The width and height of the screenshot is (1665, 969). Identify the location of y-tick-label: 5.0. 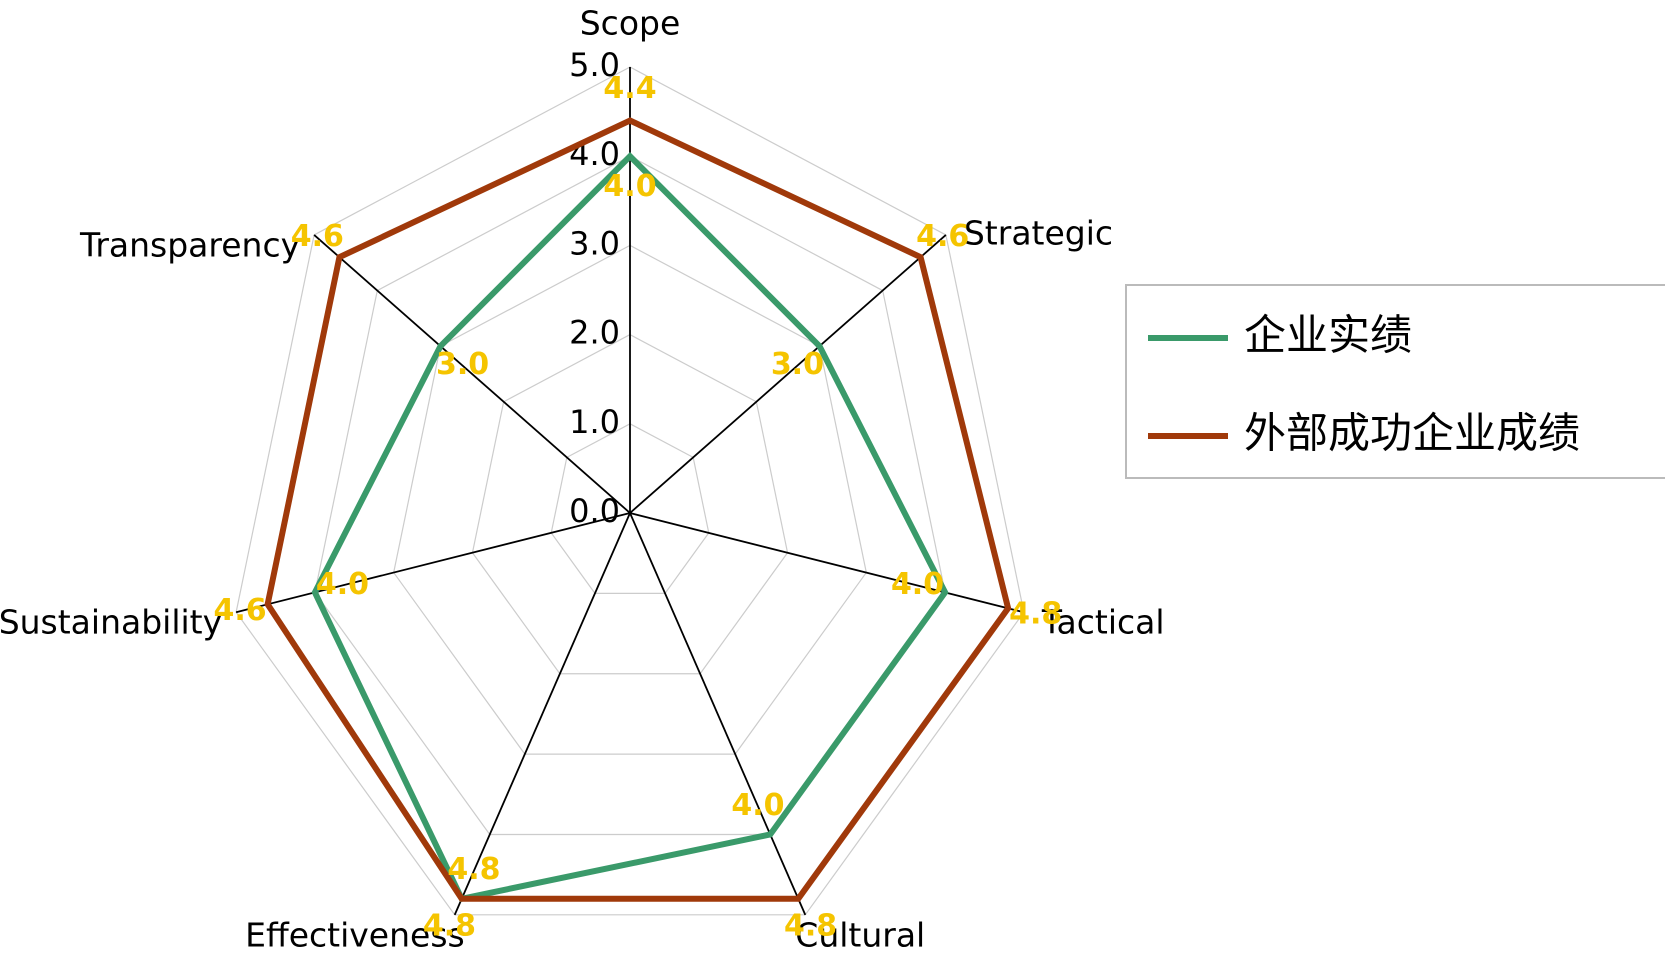
(594, 65).